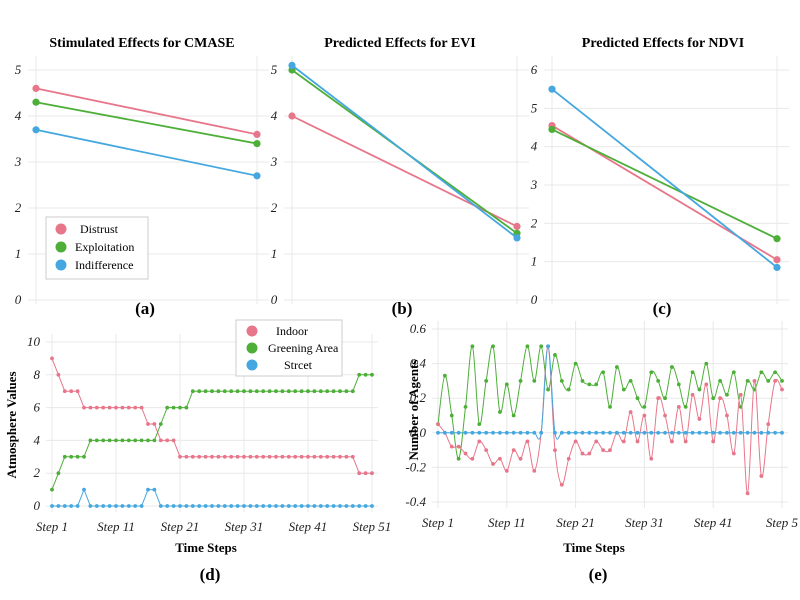  What do you see at coordinates (252, 348) in the screenshot?
I see `legend-d-greening-marker` at bounding box center [252, 348].